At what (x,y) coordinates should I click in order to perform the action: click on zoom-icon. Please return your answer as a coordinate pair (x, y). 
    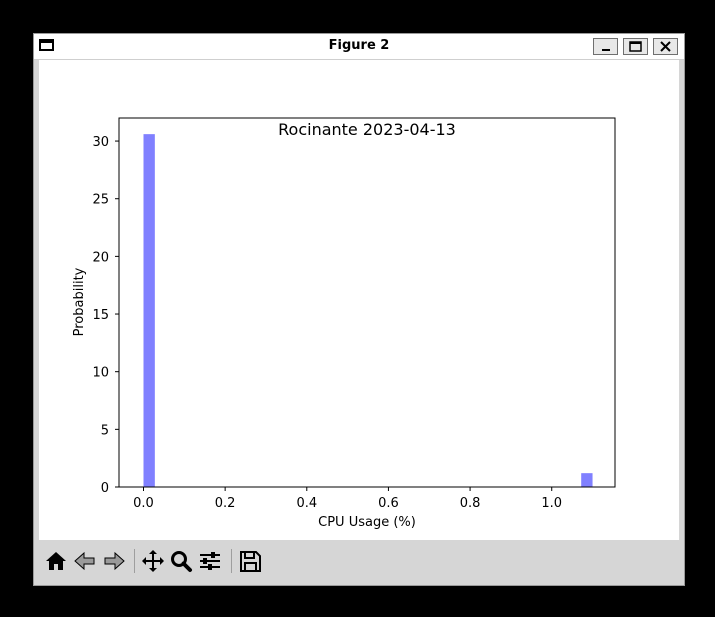
    Looking at the image, I should click on (181, 561).